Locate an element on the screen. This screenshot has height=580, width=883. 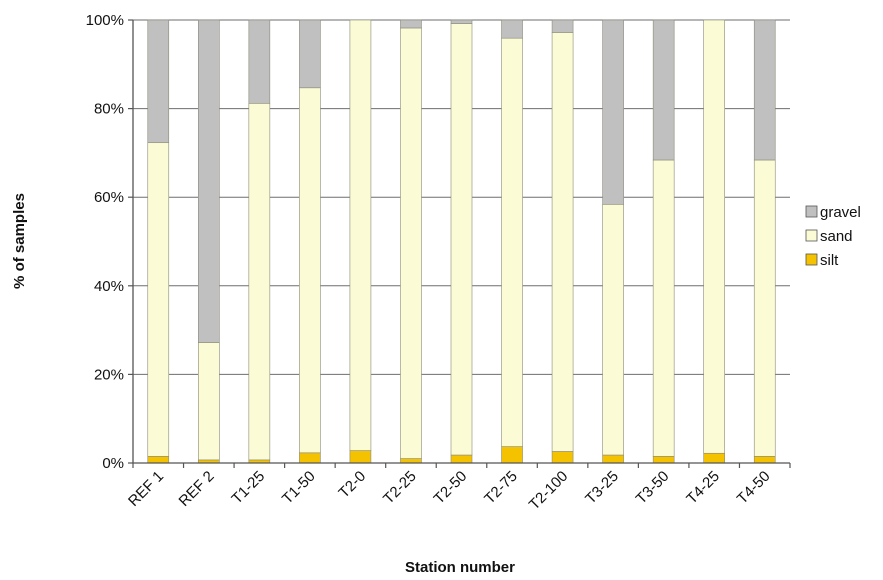
y-tick-label: 100% is located at coordinates (105, 20).